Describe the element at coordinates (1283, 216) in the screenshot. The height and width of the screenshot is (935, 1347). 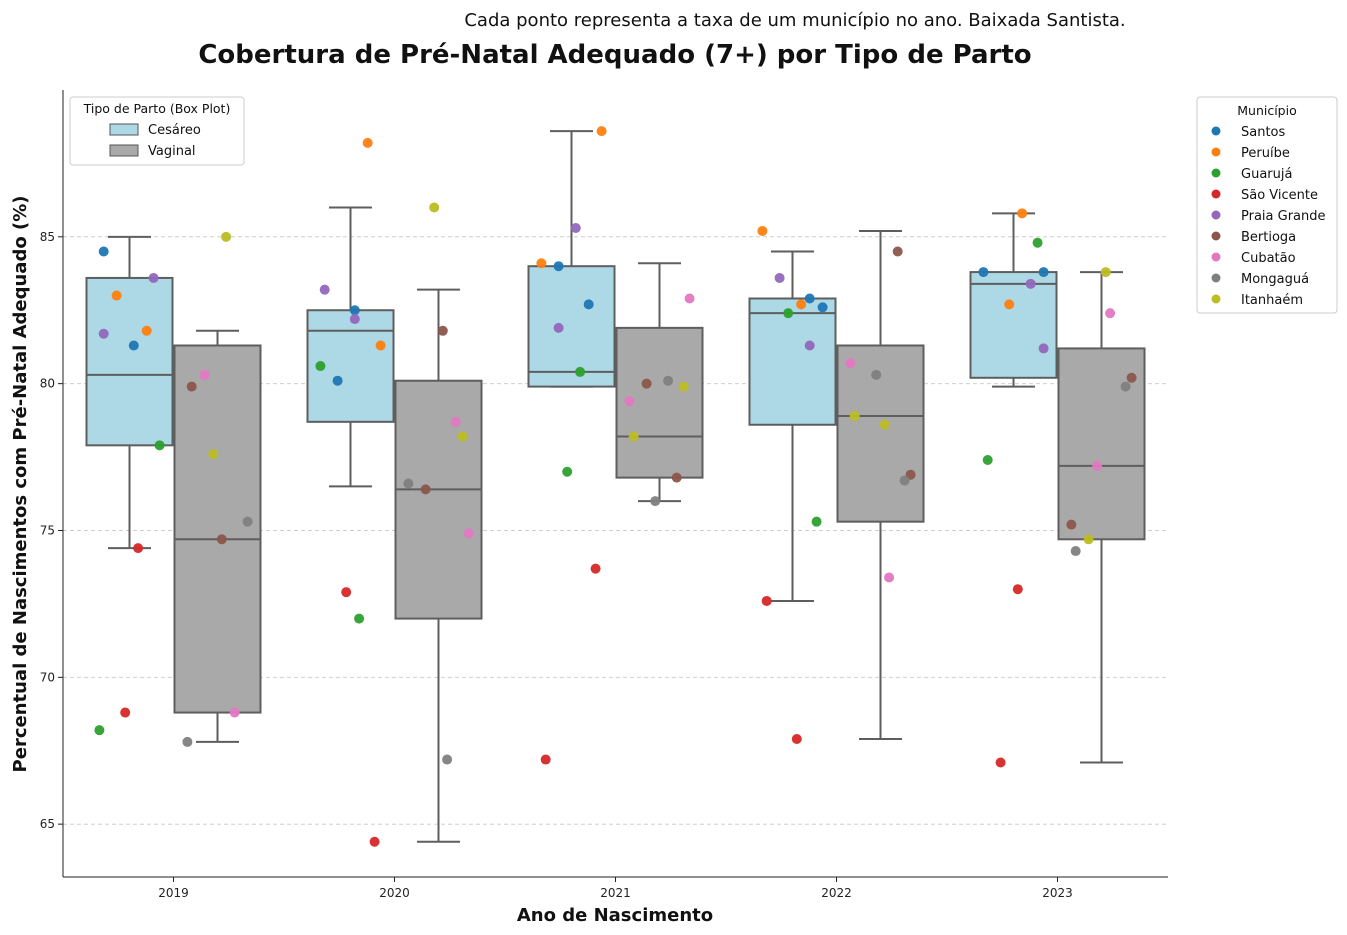
I see `legend-label: Praia Grande` at that location.